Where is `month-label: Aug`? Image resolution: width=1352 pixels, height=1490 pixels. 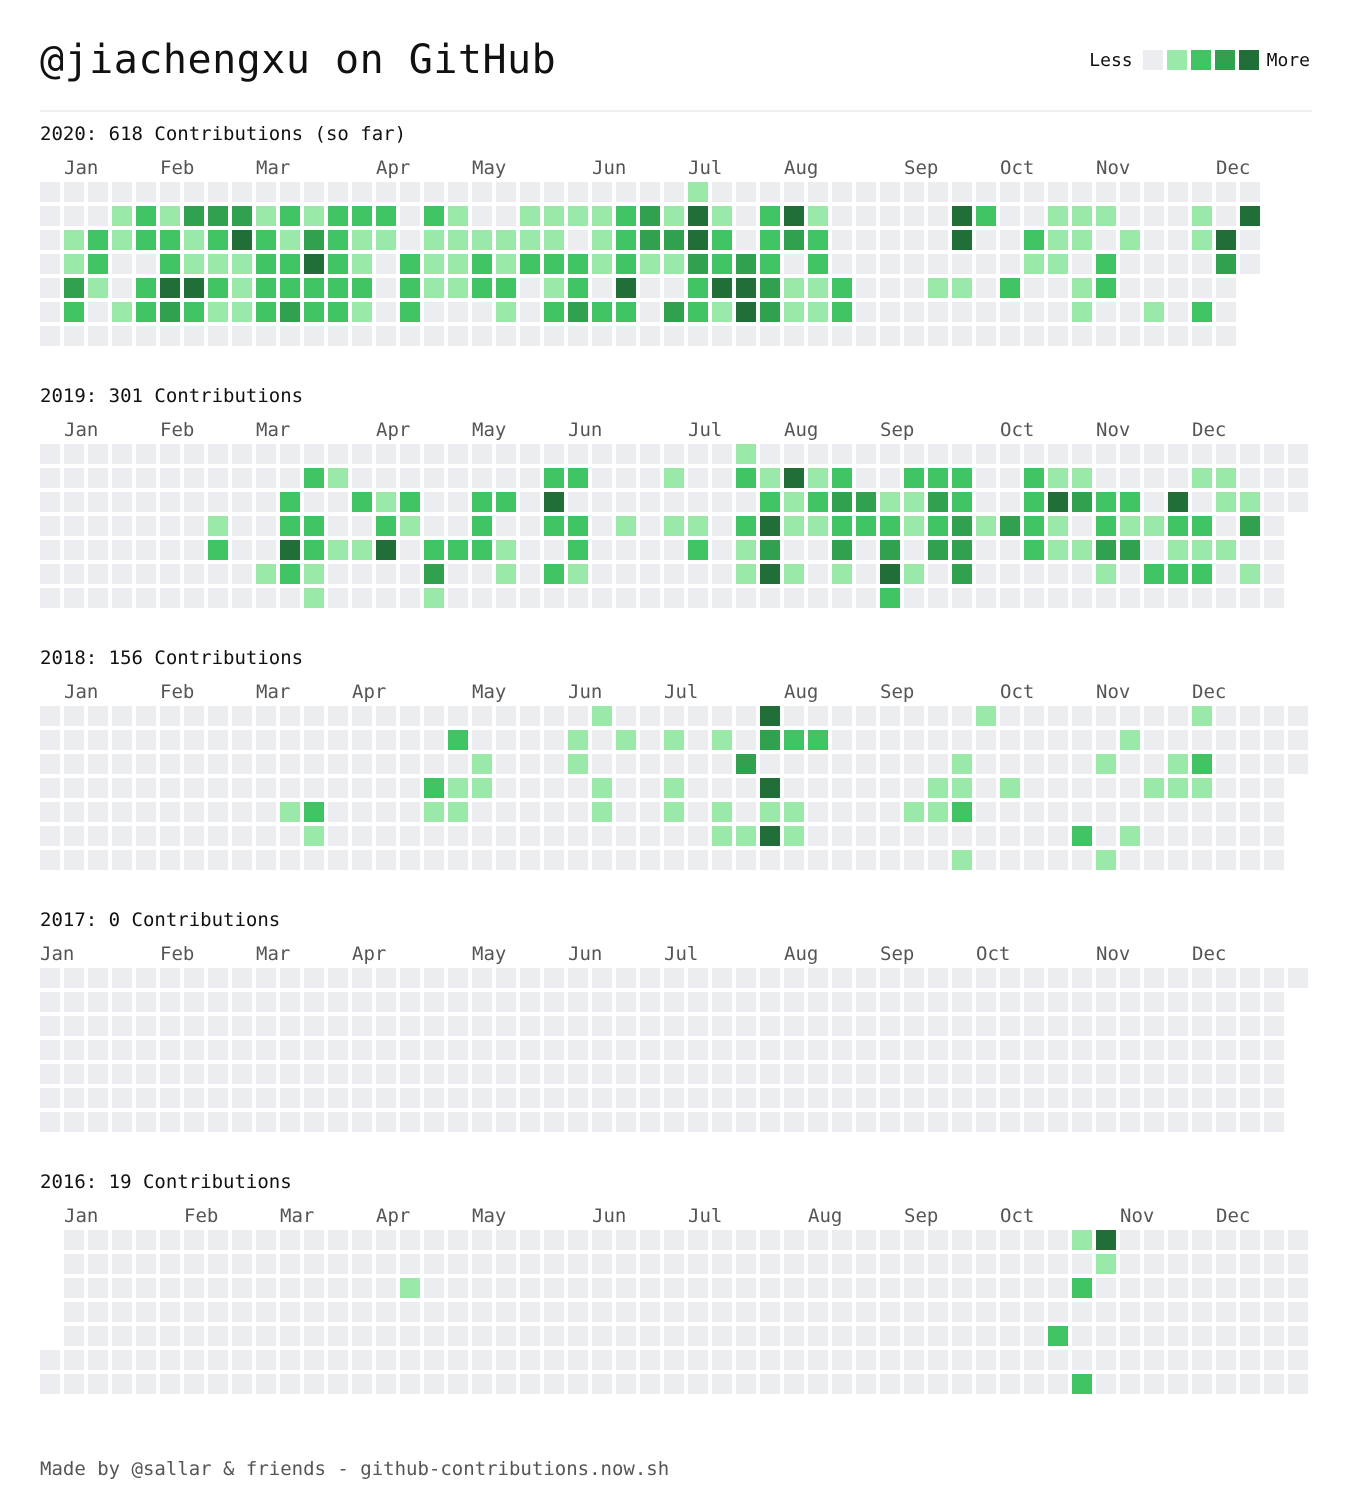 month-label: Aug is located at coordinates (801, 168).